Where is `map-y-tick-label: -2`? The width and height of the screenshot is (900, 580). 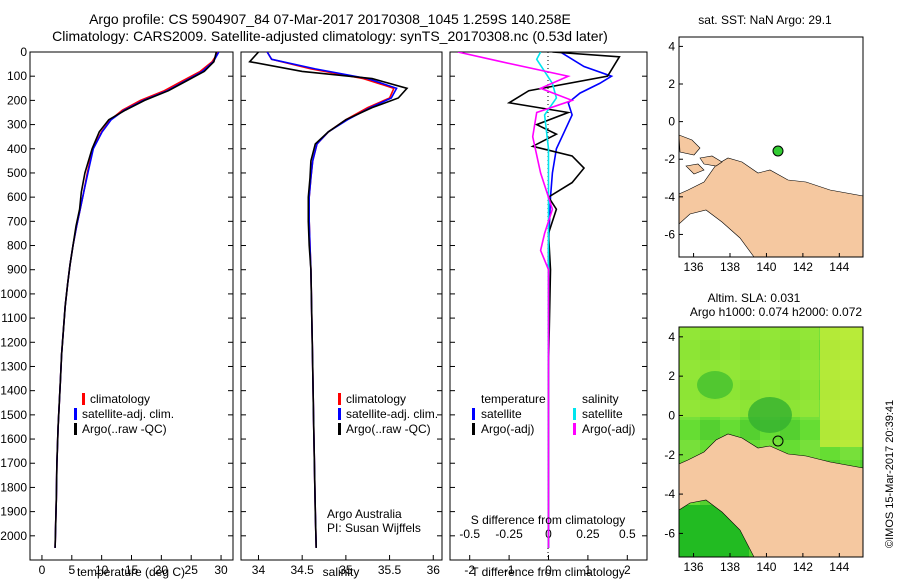
map-y-tick-label: -2 is located at coordinates (669, 455).